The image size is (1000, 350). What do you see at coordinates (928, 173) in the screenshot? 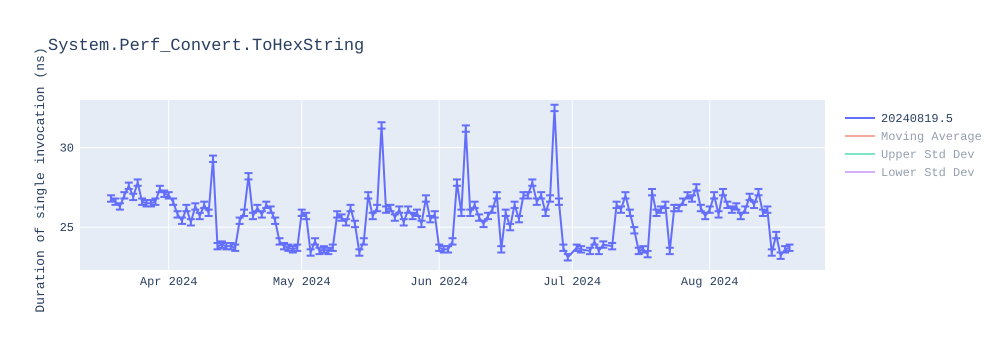
I see `legend-label: Lower Std Dev` at bounding box center [928, 173].